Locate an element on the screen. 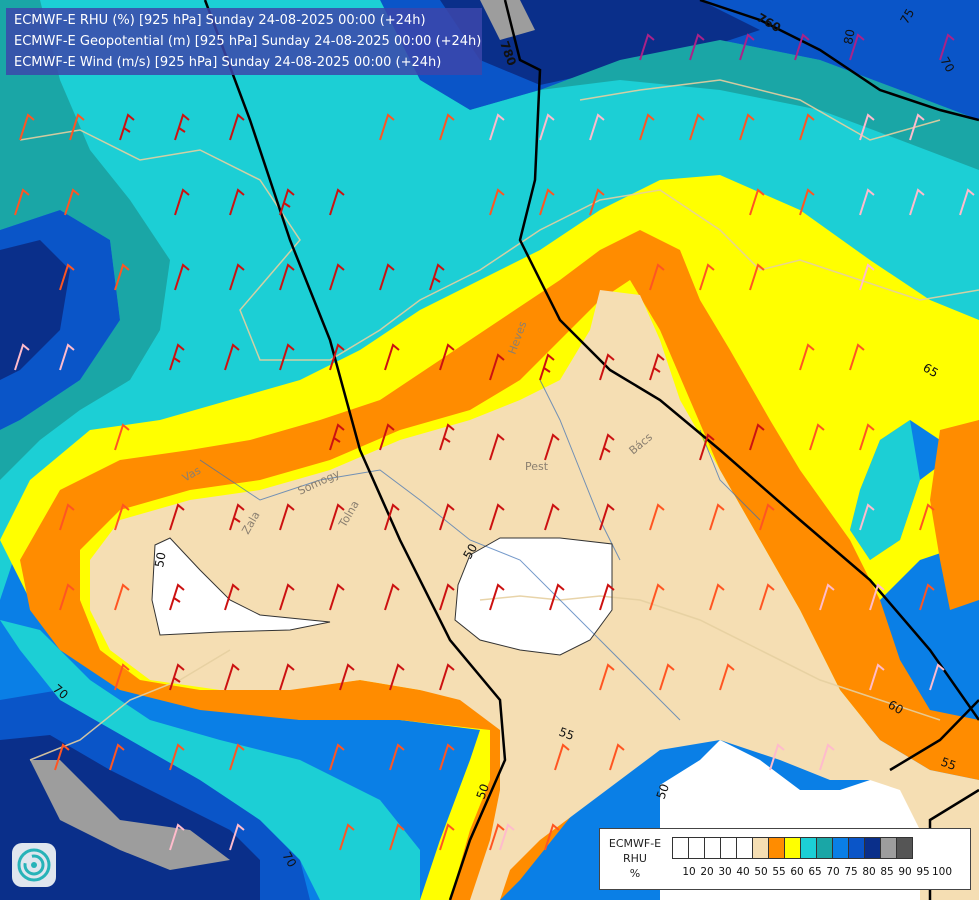 The image size is (979, 900). legend-tick-label: 10 is located at coordinates (689, 872).